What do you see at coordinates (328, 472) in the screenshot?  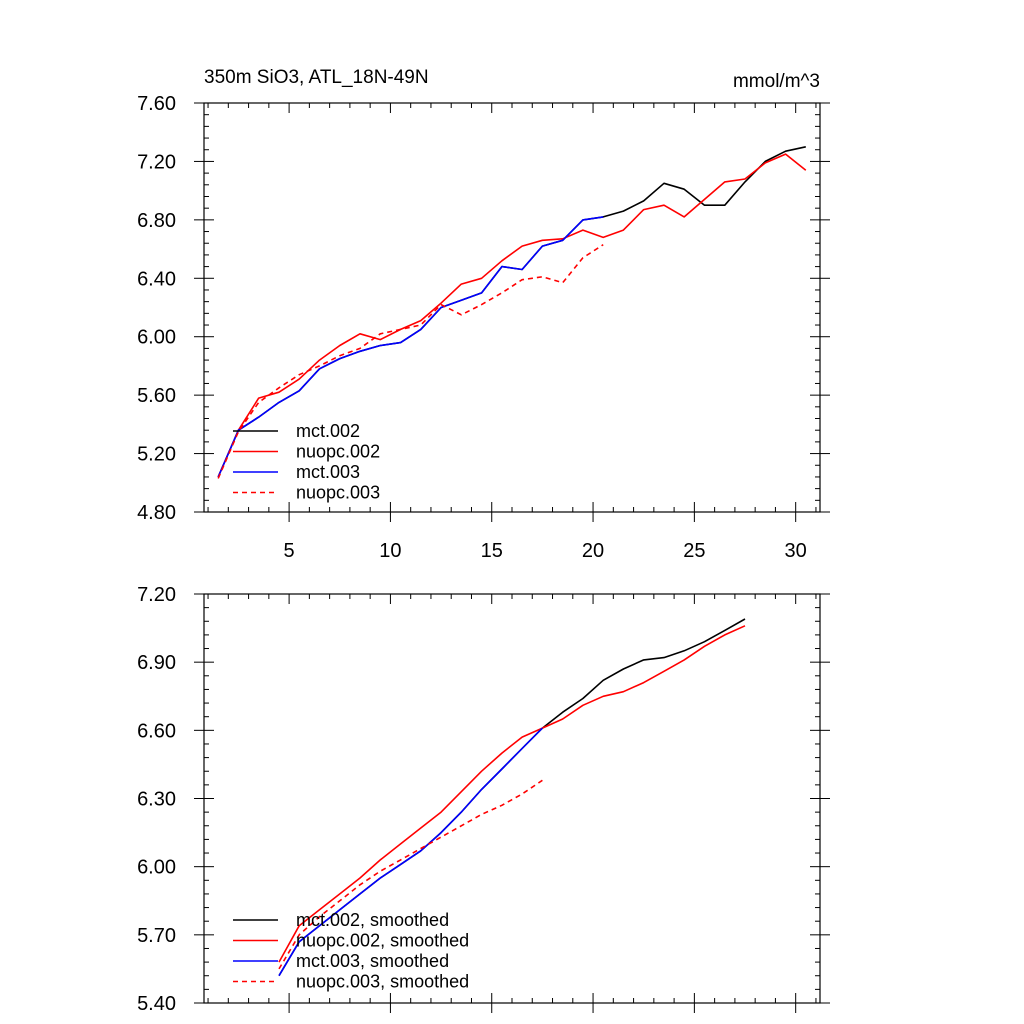 I see `legend-label: mct.003` at bounding box center [328, 472].